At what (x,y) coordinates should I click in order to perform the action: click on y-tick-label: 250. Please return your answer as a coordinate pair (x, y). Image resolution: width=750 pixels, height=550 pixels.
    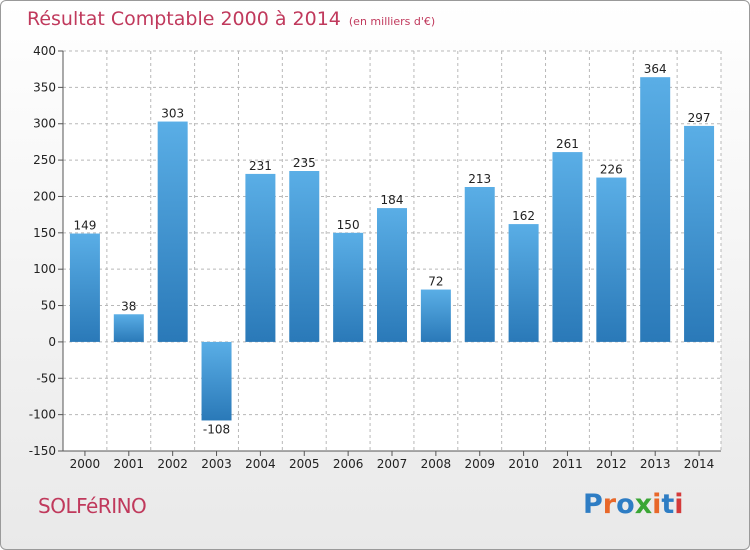
    Looking at the image, I should click on (44, 160).